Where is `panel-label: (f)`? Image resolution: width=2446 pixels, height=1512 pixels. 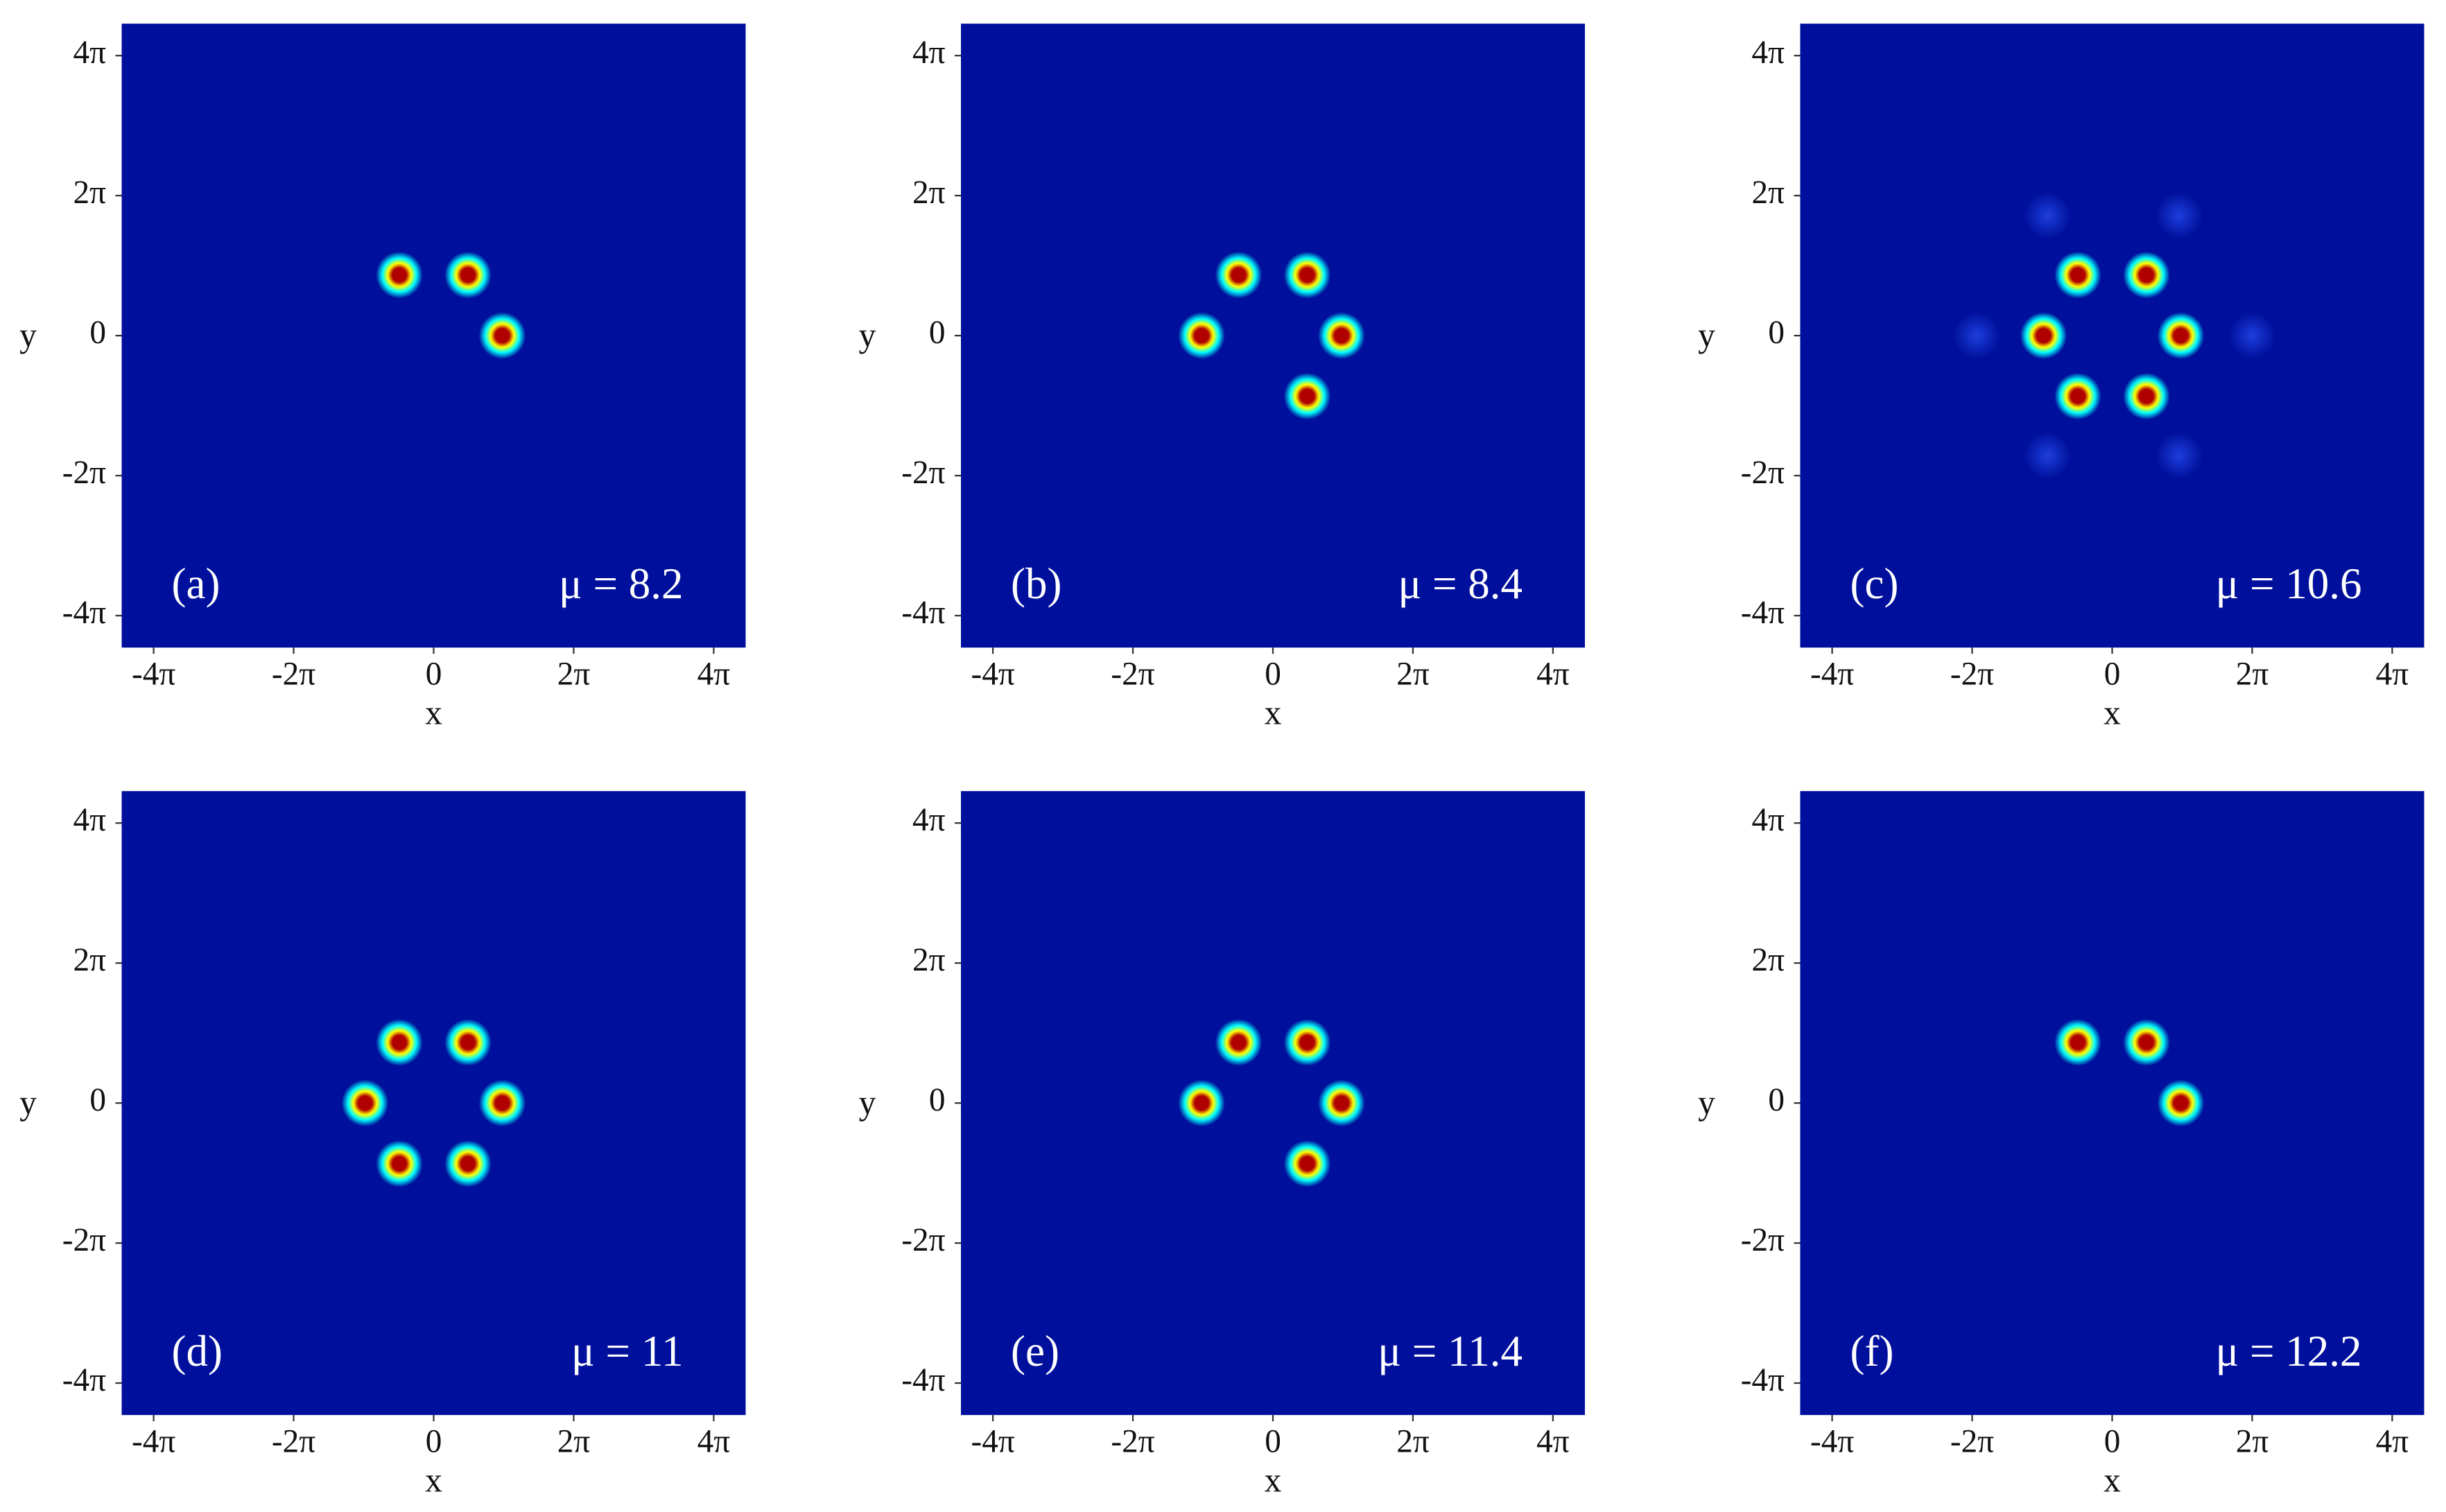 panel-label: (f) is located at coordinates (1872, 1351).